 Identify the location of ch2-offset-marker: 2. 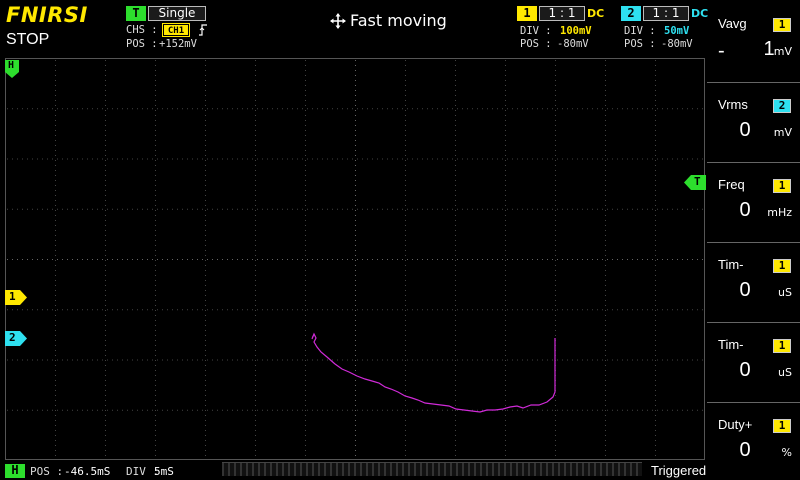
(16, 338).